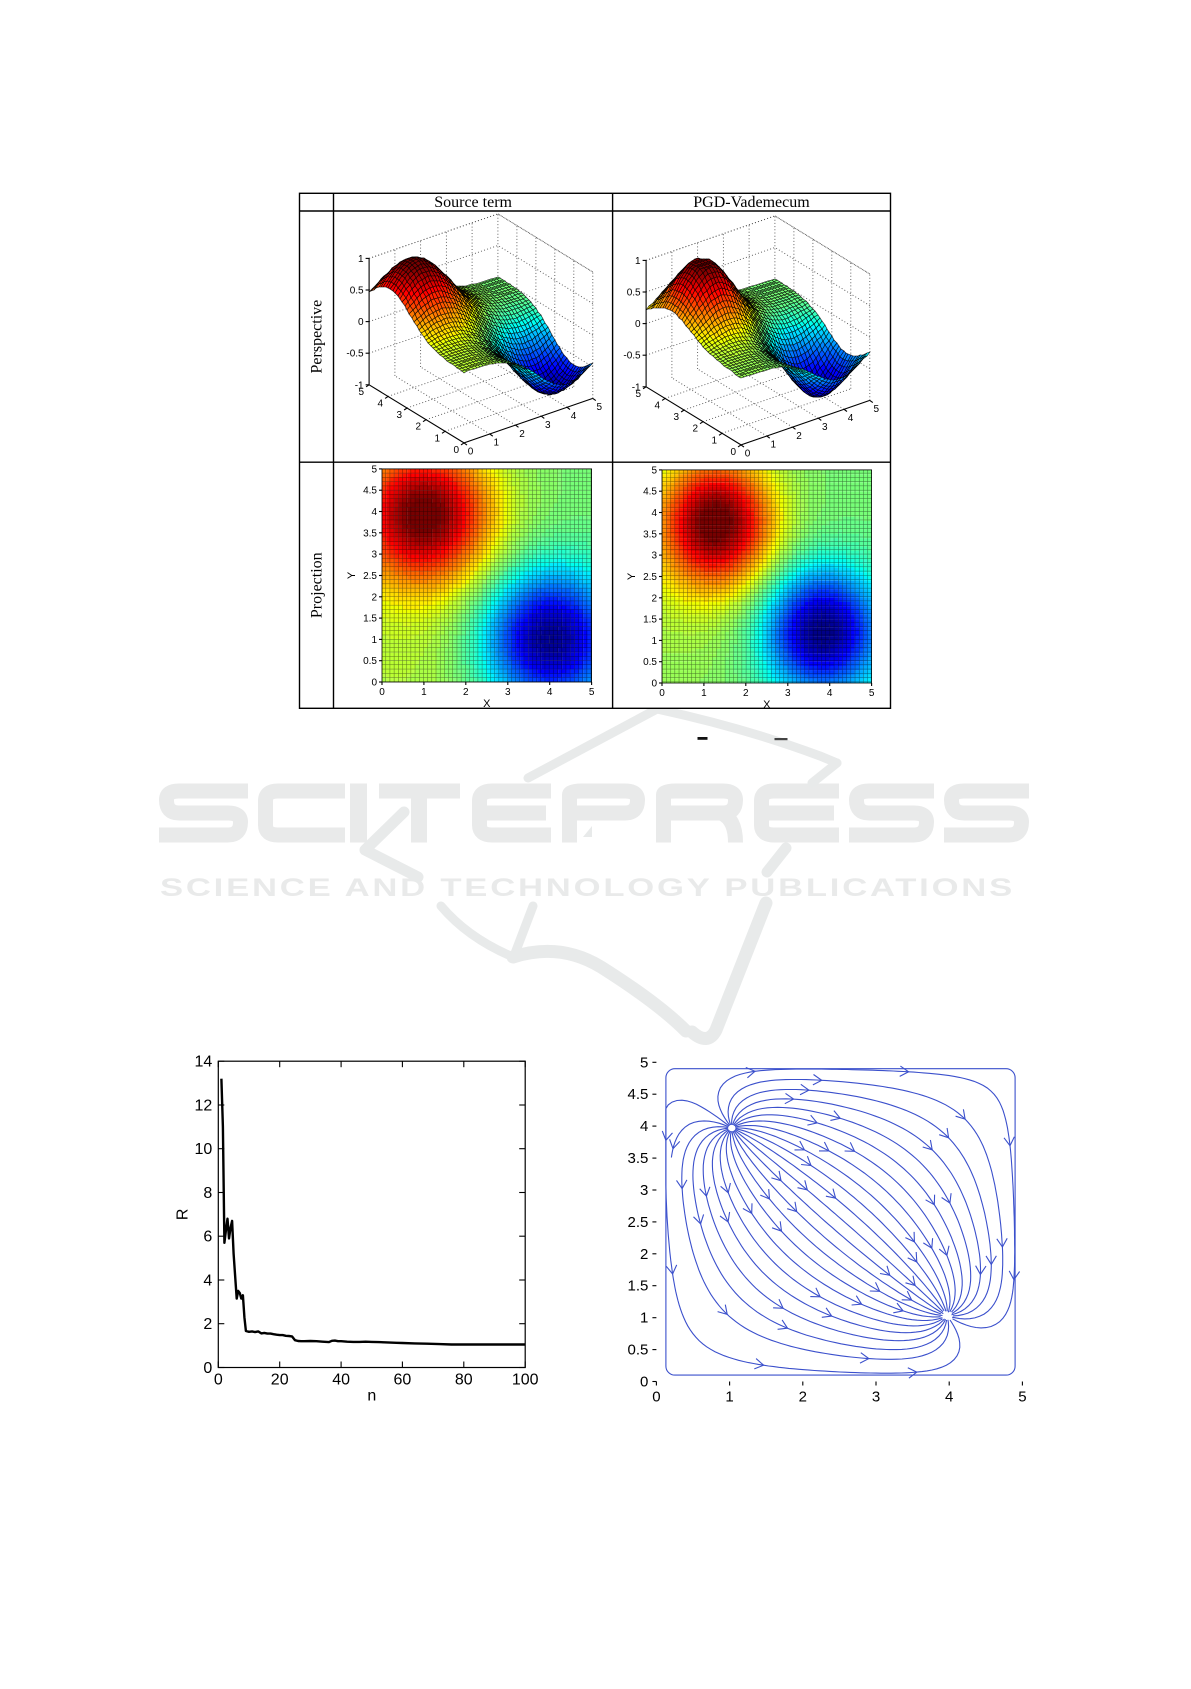 This screenshot has width=1191, height=1689. I want to click on svg-text:SCIENCE AND TECHNOLOGY PUBLICA: SCIENCE AND TECHNOLOGY PUBLICATIONS, so click(587, 888).